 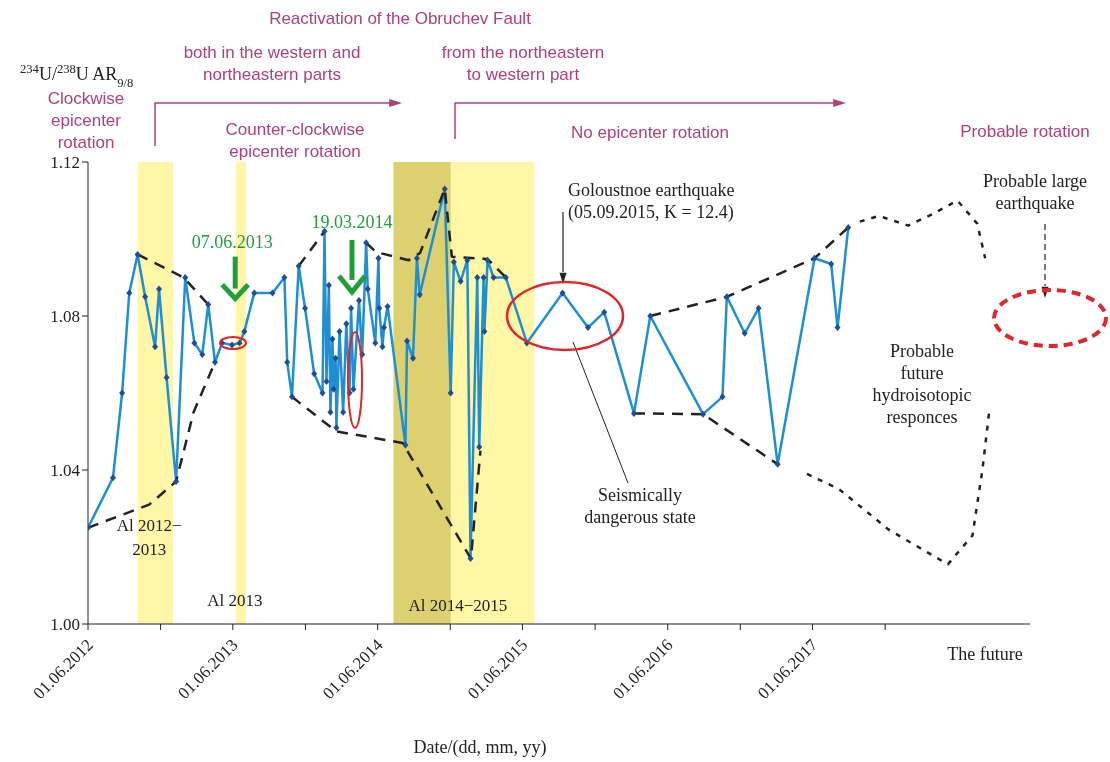 What do you see at coordinates (149, 537) in the screenshot?
I see `band-label: Al 2012− 2013` at bounding box center [149, 537].